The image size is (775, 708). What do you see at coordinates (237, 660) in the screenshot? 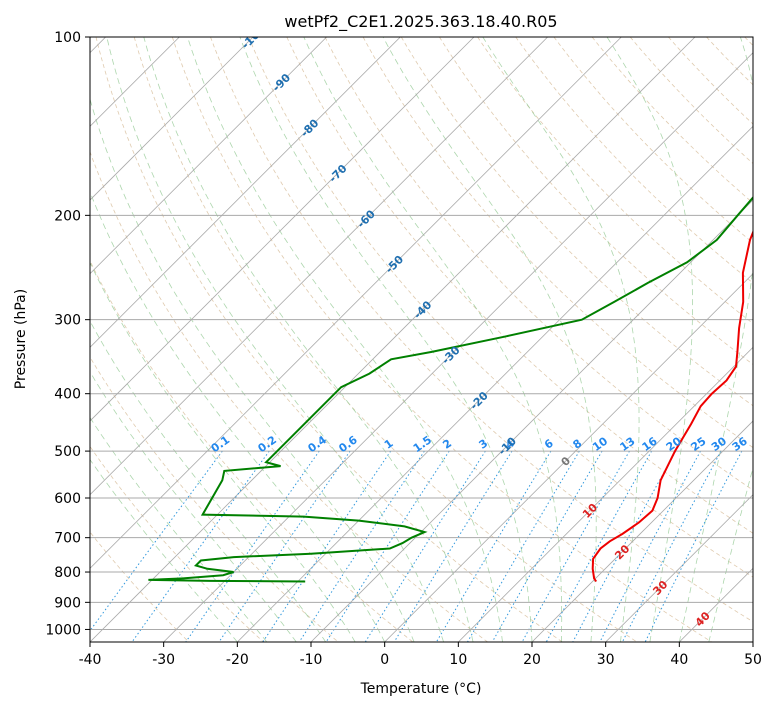
I see `x-tick-label: -20` at bounding box center [237, 660].